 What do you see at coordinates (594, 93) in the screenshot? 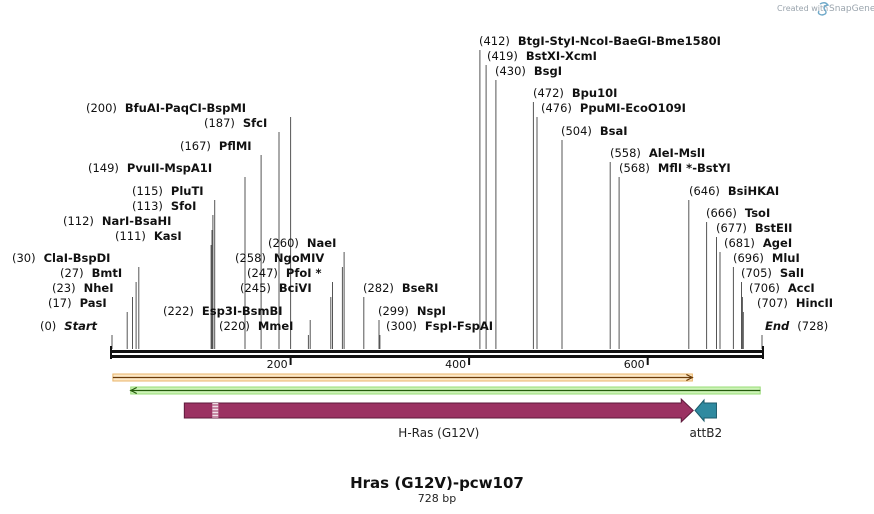
I see `enzyme-name-label: Bpu10I` at bounding box center [594, 93].